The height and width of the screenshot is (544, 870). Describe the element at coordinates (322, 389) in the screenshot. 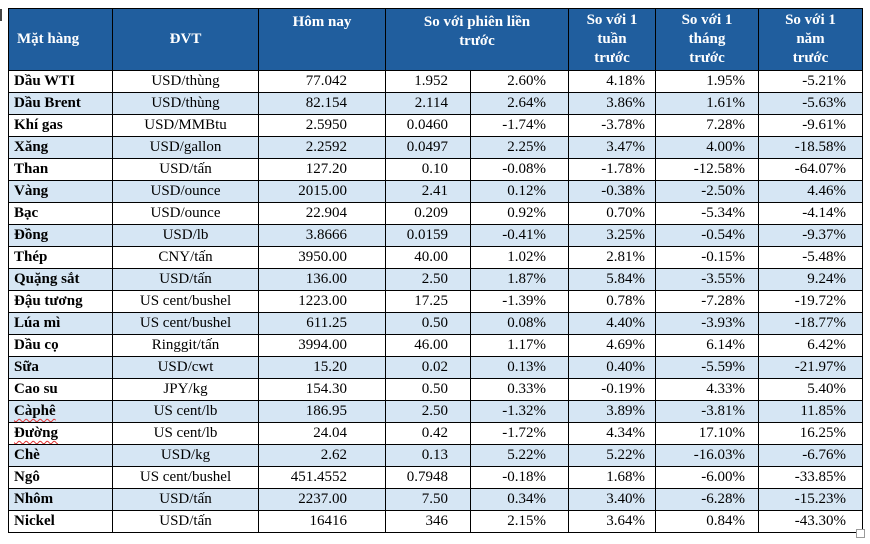

I see `today-price-cell: 154.30` at that location.